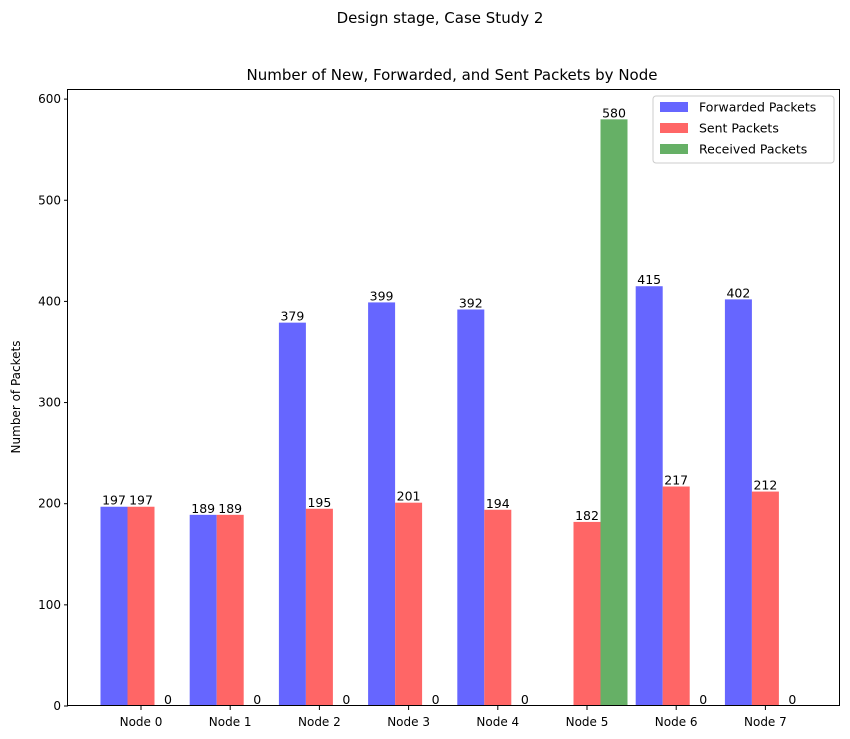 This screenshot has height=739, width=850. I want to click on bar-value-label: 195, so click(319, 502).